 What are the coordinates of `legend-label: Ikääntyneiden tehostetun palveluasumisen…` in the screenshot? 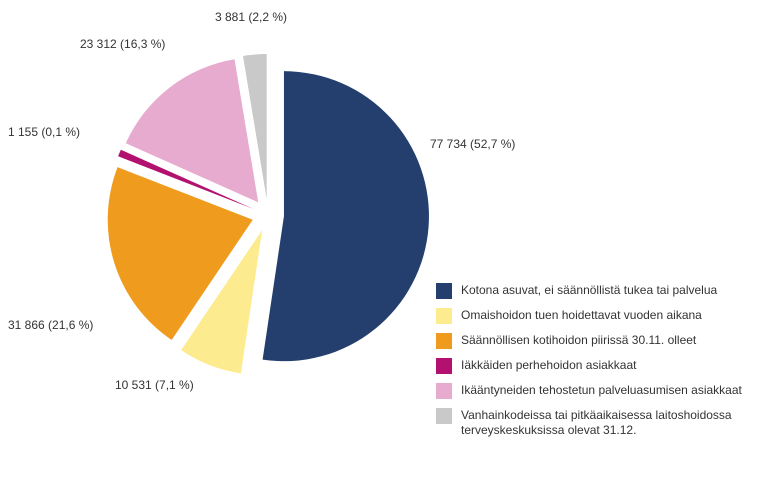 It's located at (601, 390).